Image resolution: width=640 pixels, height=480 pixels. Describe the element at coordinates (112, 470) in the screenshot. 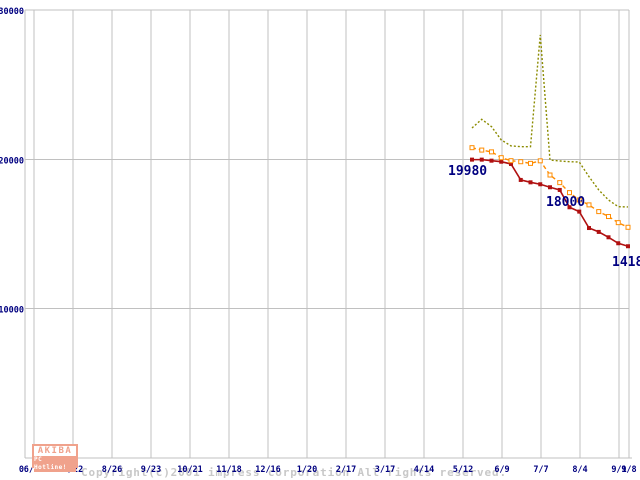

I see `x-tick-label: 8/26` at that location.